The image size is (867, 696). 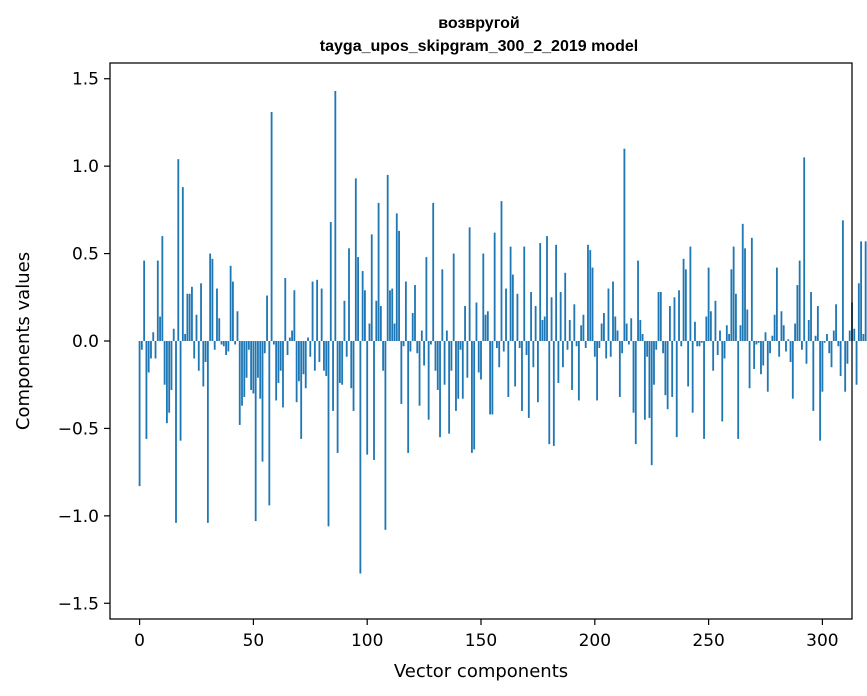 I want to click on y-tick-label: 0.0, so click(x=85, y=342).